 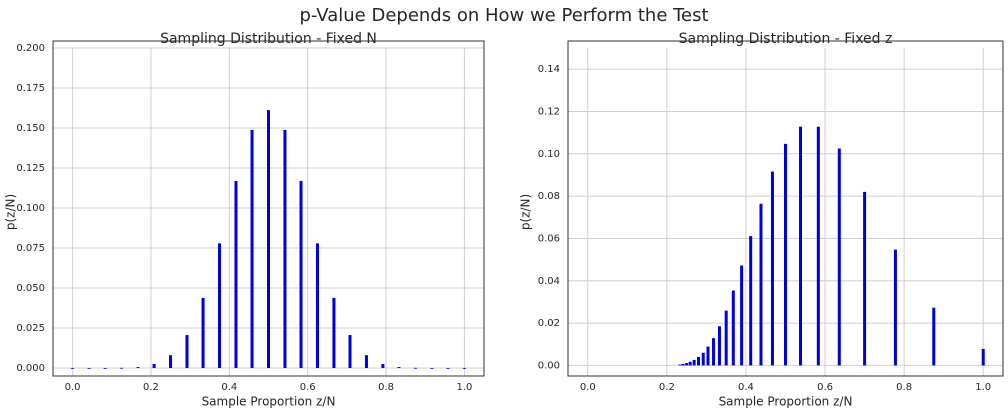 I want to click on y-tick-label: 0.00, so click(x=549, y=365).